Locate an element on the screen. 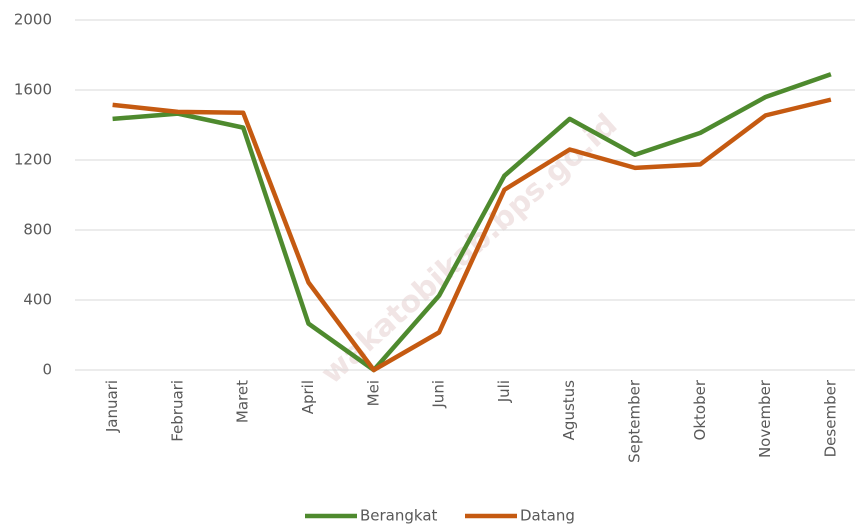 The height and width of the screenshot is (525, 856). y-tick-label: 1200 is located at coordinates (33, 160).